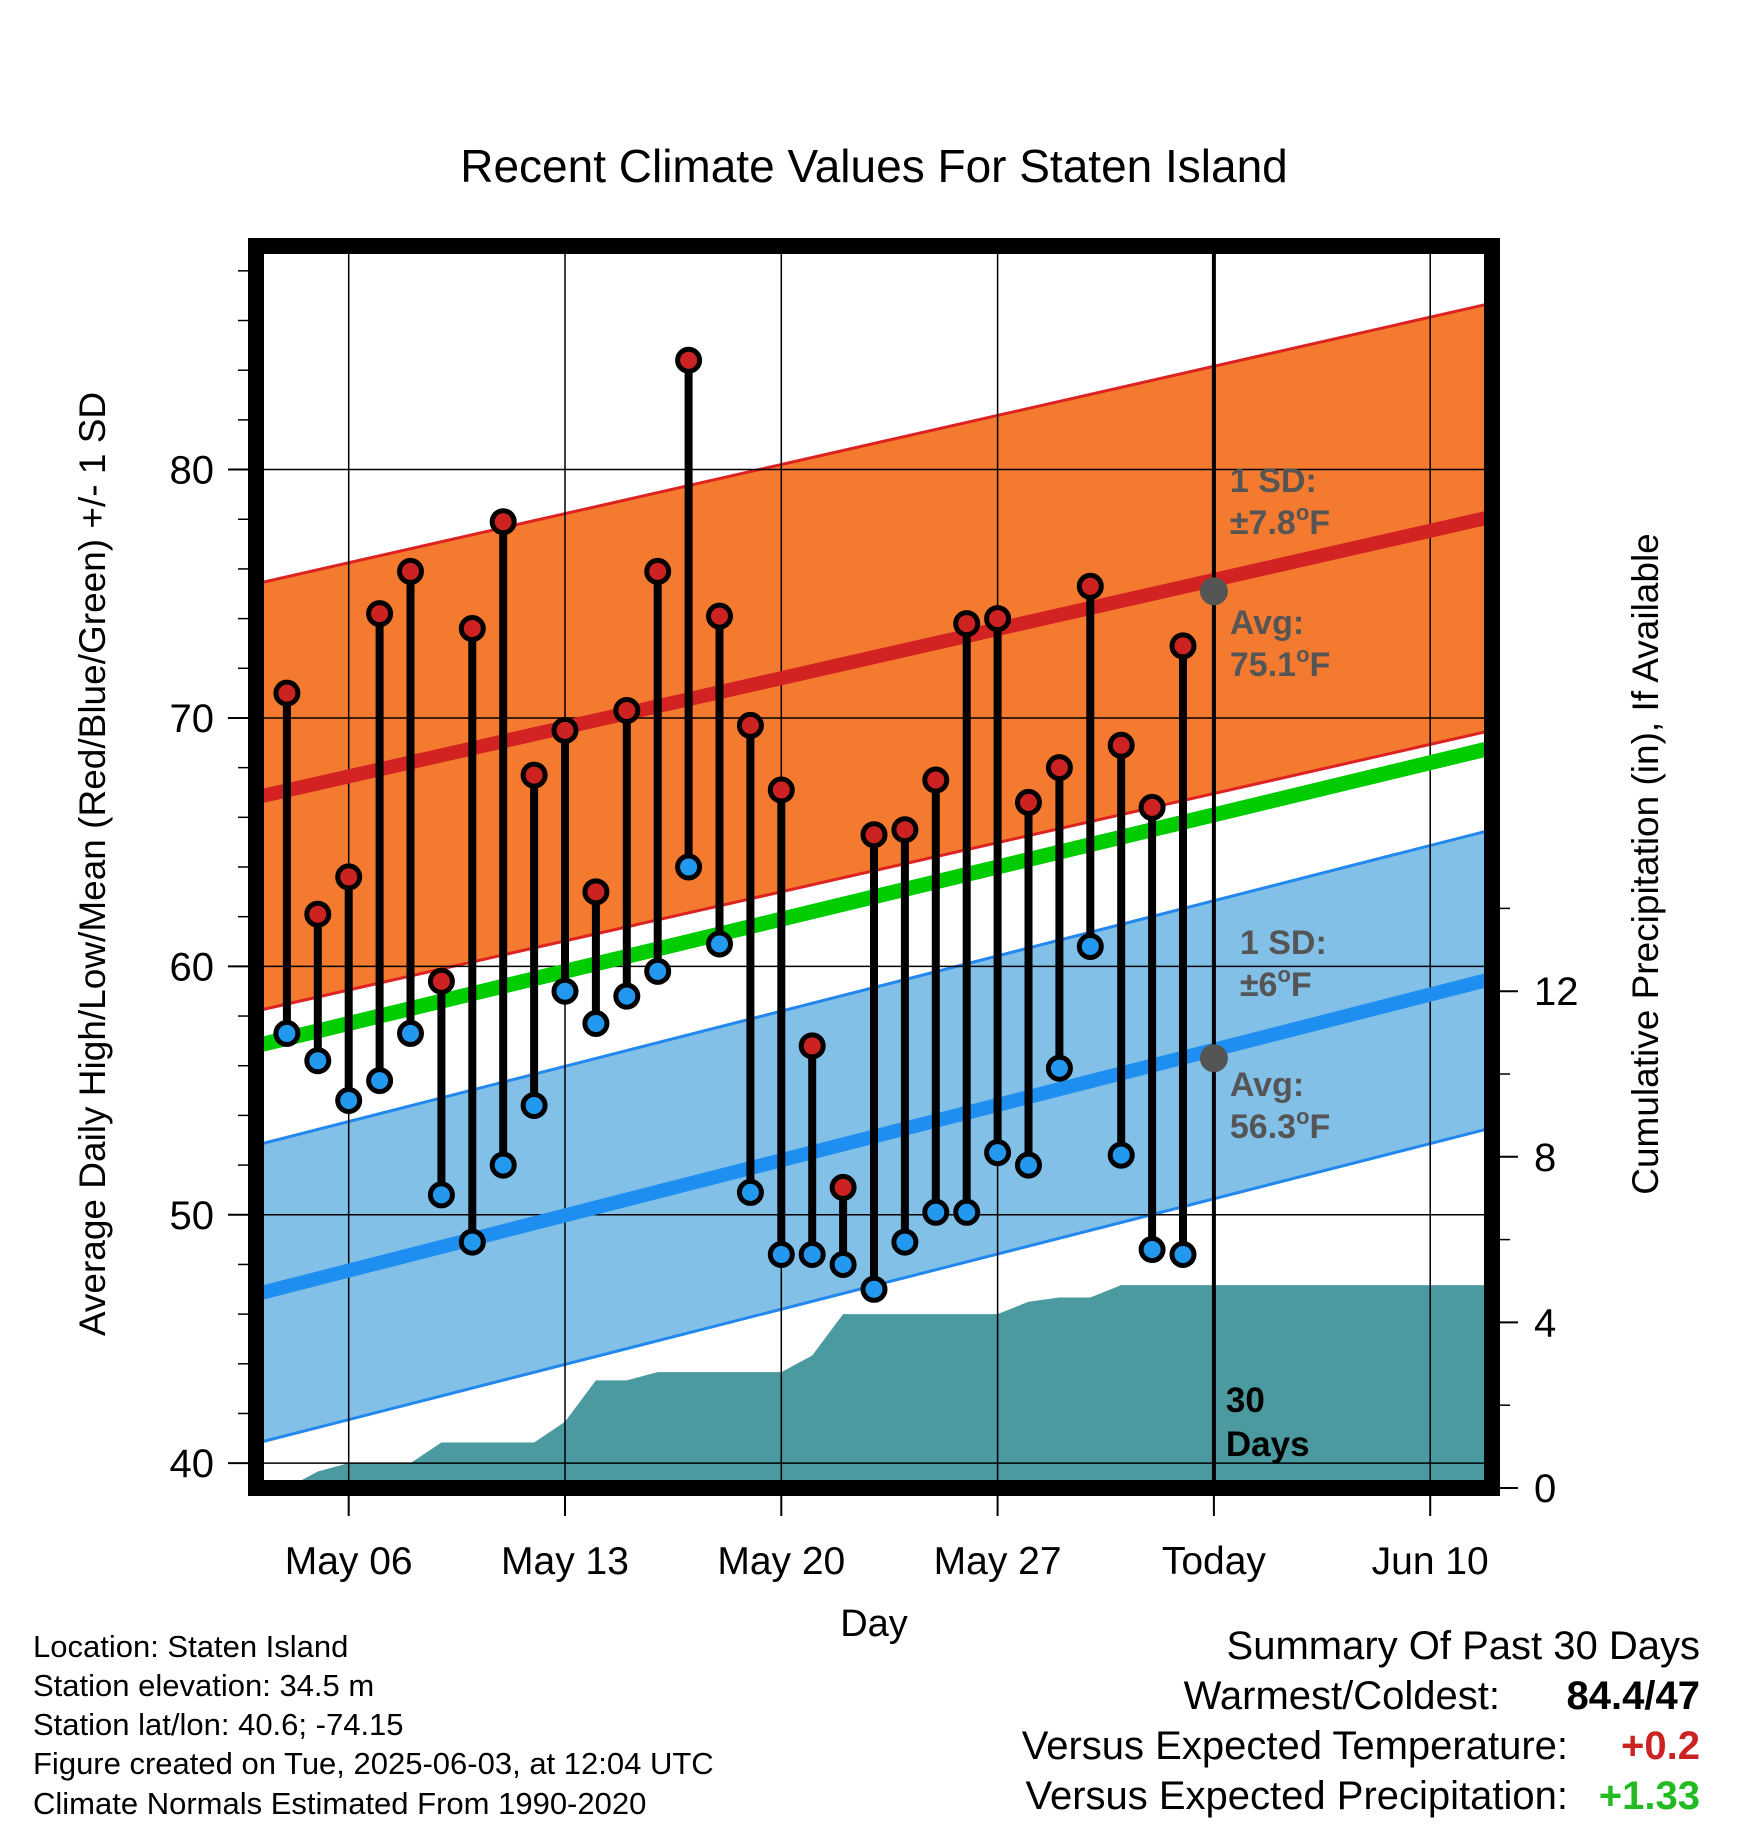  I want to click on x-tick-label: Jun 10, so click(1430, 1561).